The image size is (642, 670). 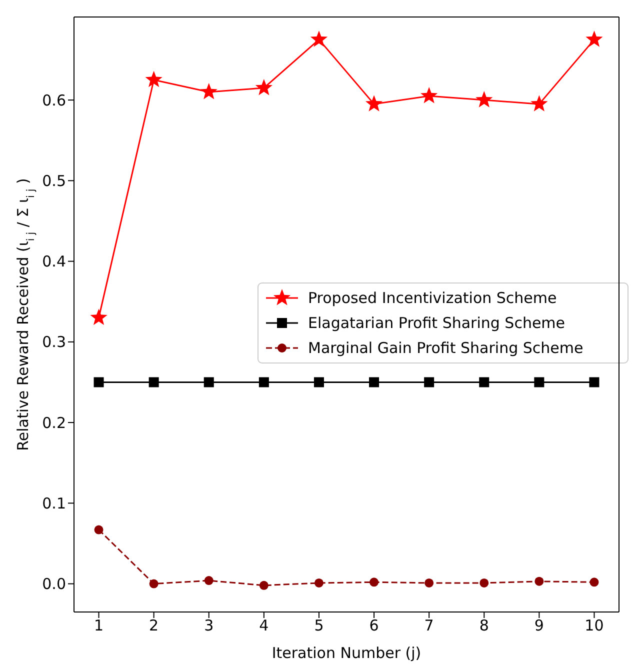 What do you see at coordinates (374, 625) in the screenshot?
I see `x-tick-label: 6` at bounding box center [374, 625].